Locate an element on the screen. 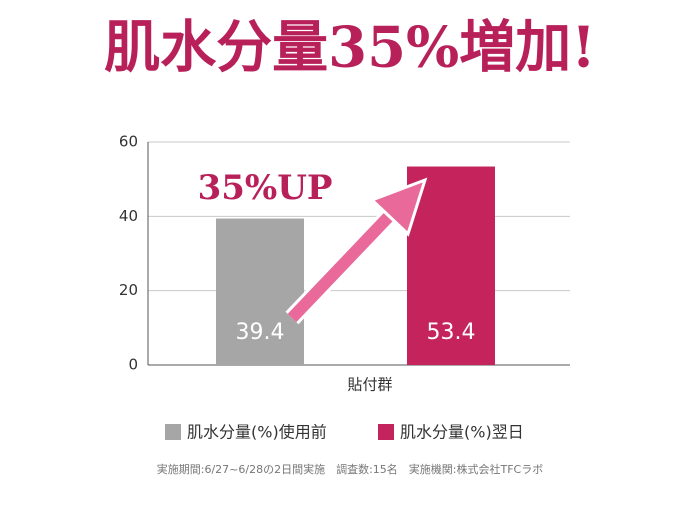  arrow is located at coordinates (356, 251).